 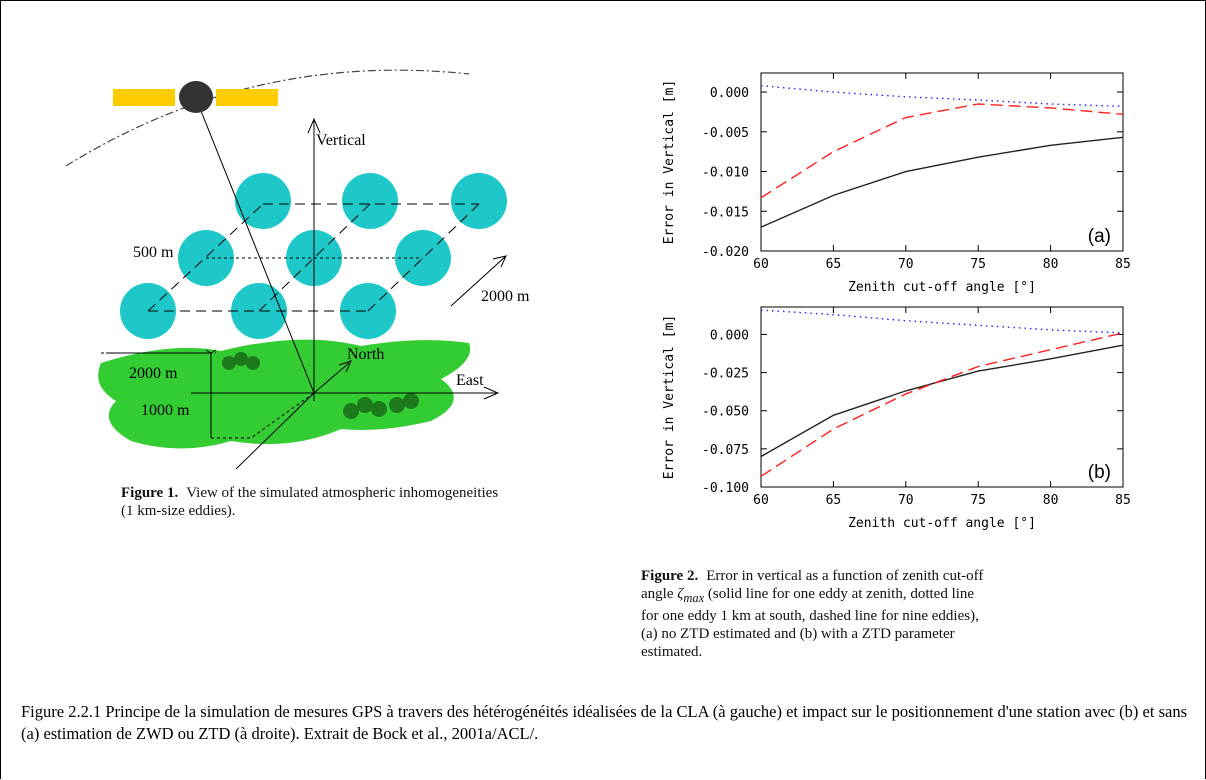 What do you see at coordinates (725, 252) in the screenshot?
I see `y-tick-label: -0.020` at bounding box center [725, 252].